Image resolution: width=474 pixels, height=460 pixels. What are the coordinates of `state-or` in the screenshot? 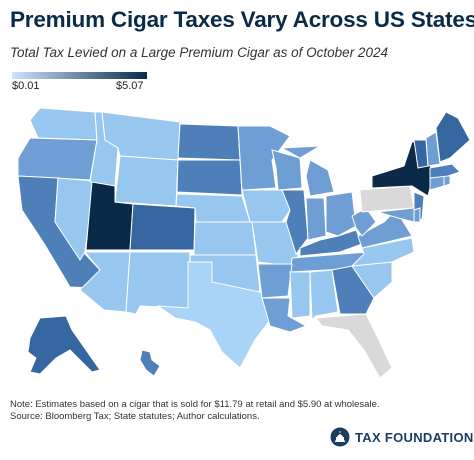 It's located at (57, 159).